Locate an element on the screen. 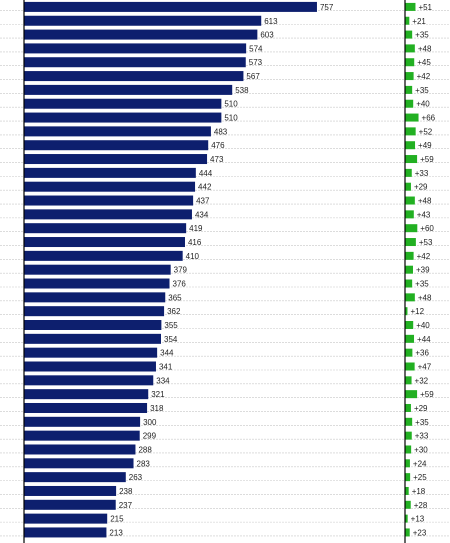  bar-value-label: 419 is located at coordinates (196, 228).